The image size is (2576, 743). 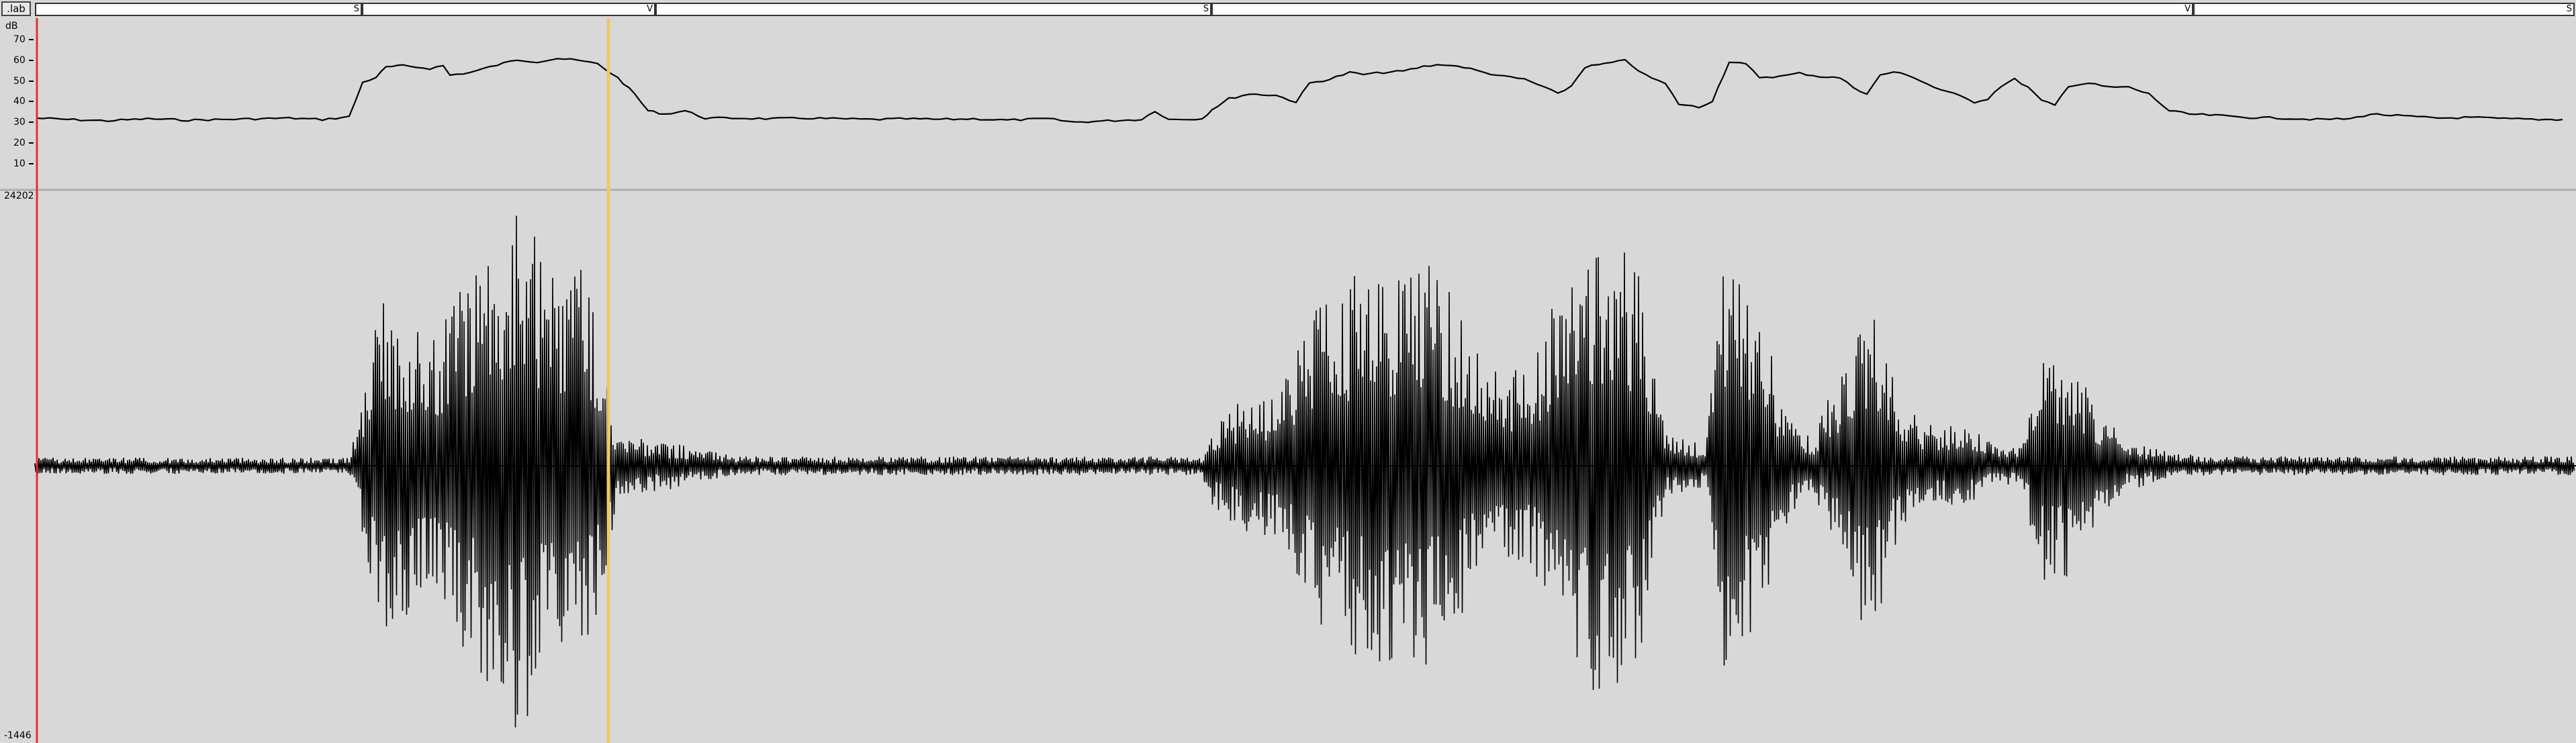 I want to click on waveform-max-label: 24202, so click(x=19, y=196).